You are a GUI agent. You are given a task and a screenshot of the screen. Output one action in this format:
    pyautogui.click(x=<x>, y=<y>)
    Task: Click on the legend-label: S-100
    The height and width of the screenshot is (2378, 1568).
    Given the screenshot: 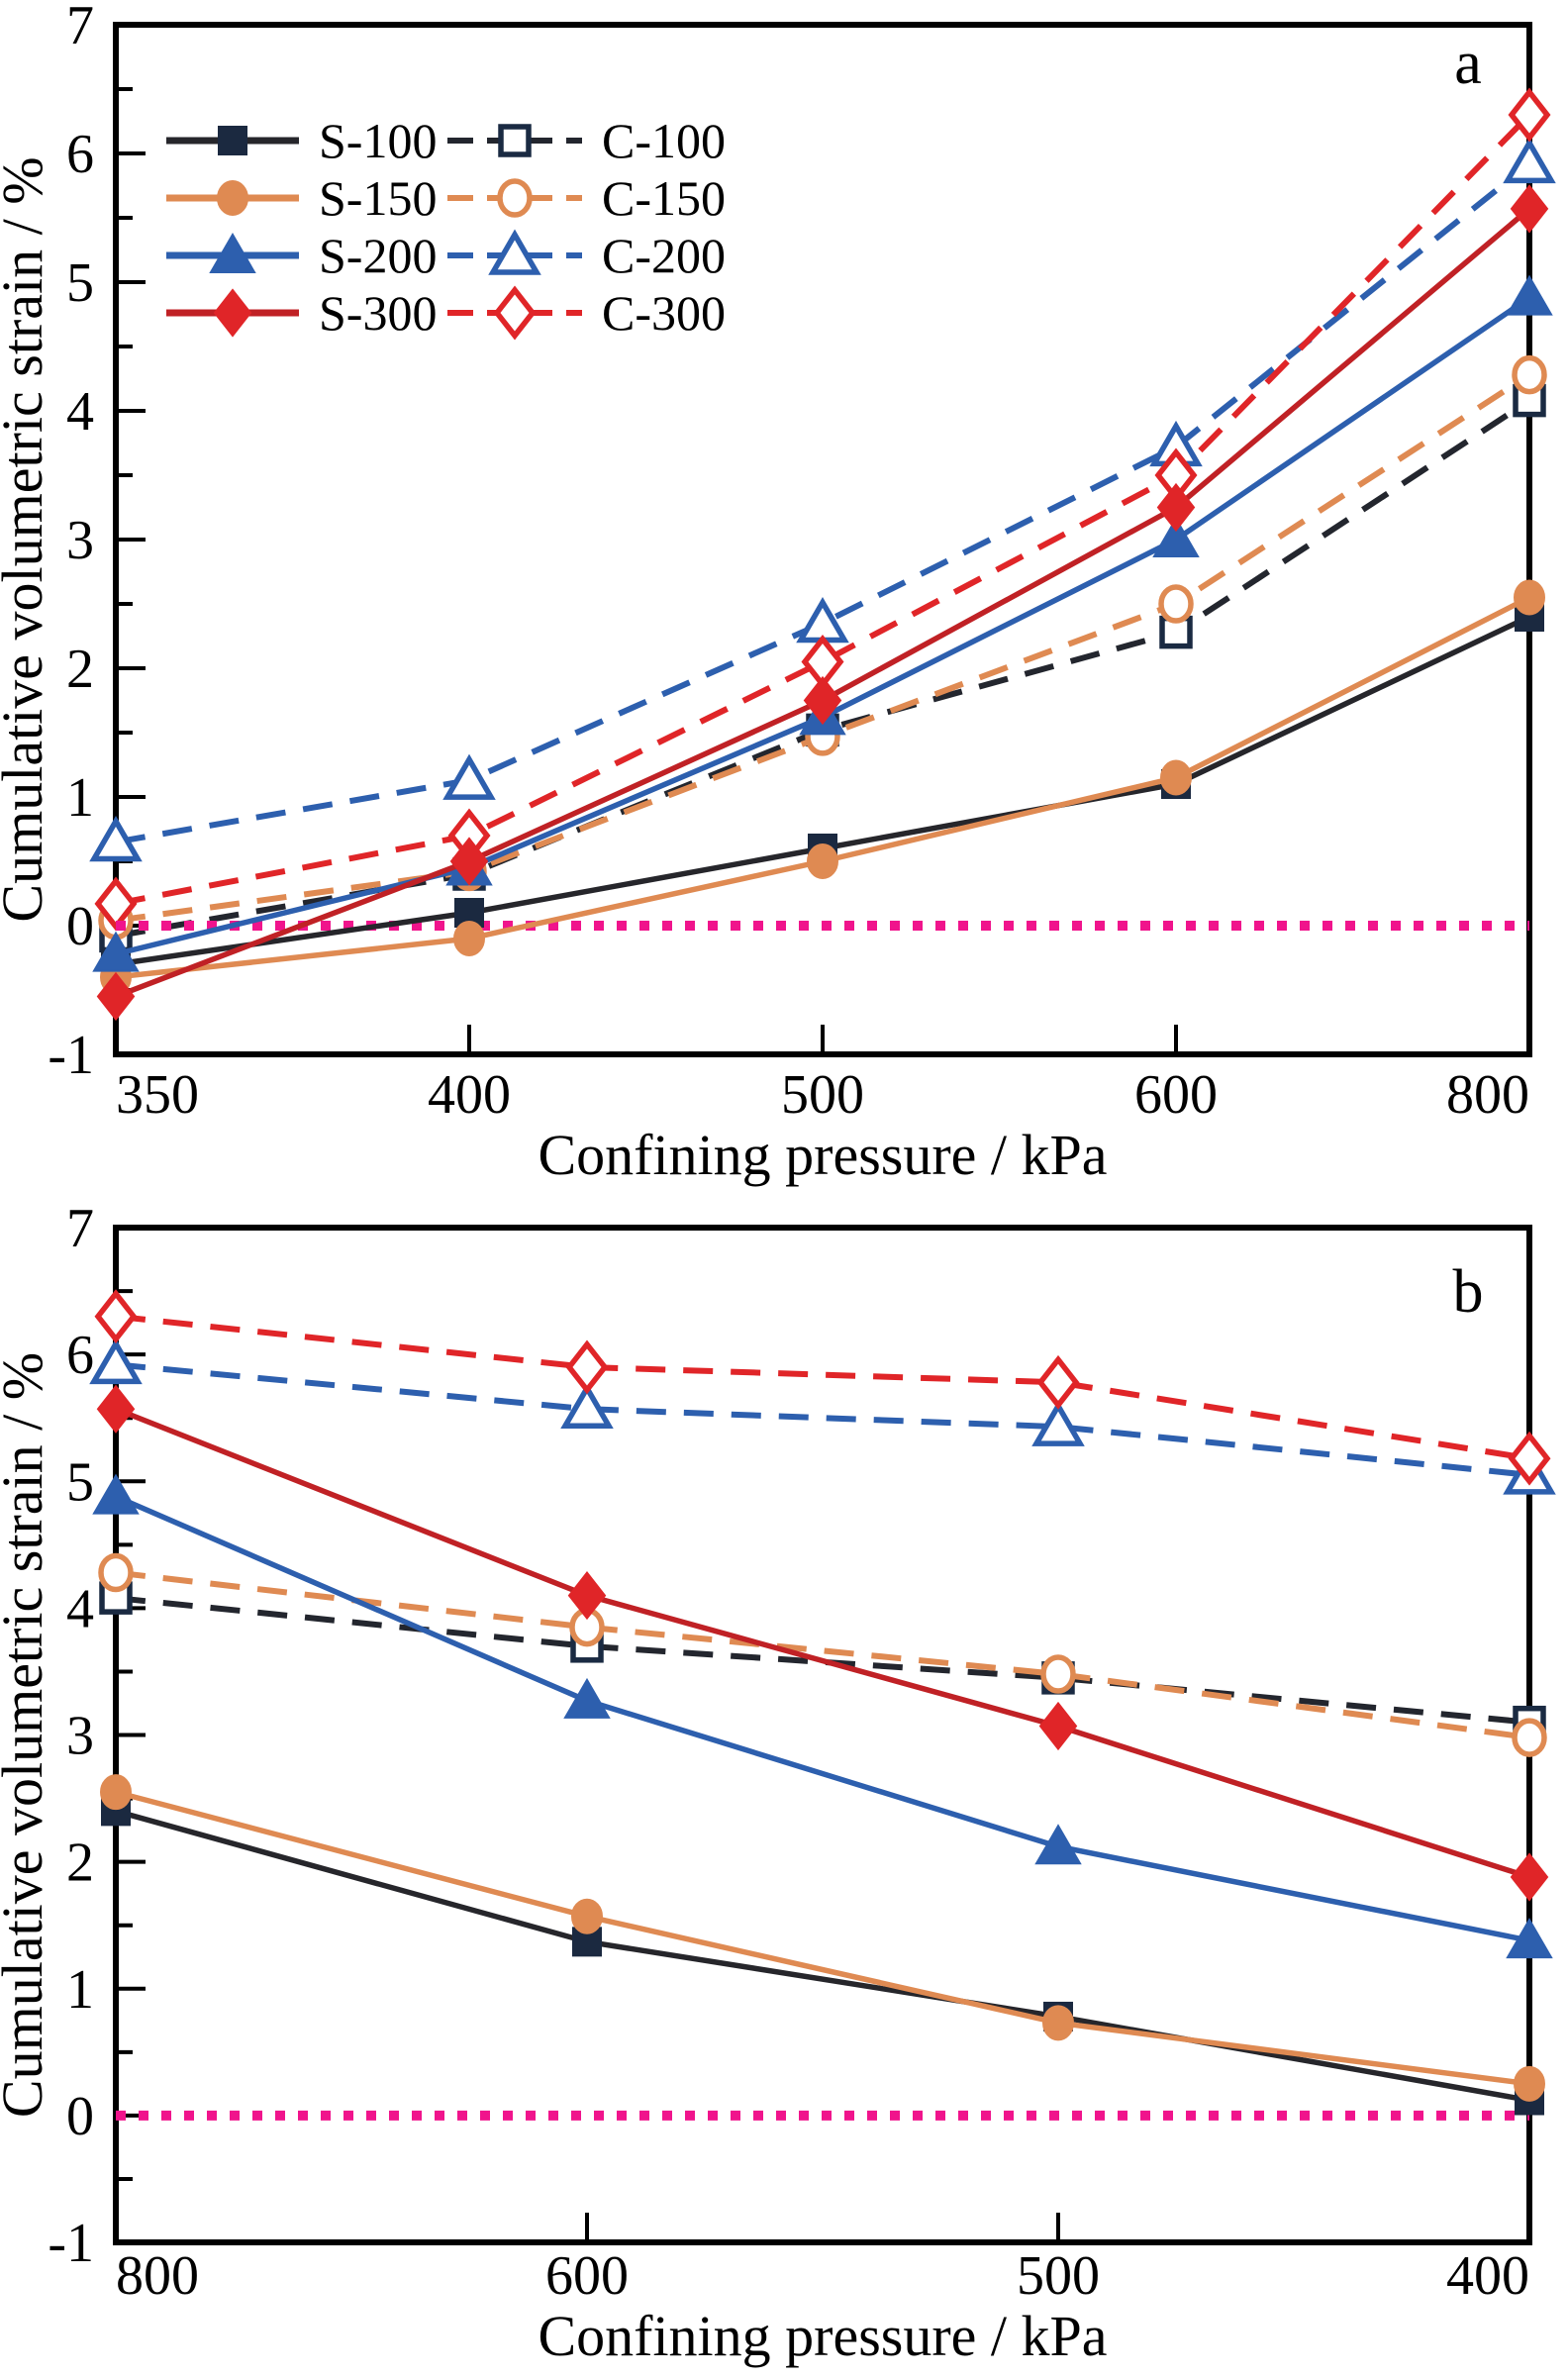 What is the action you would take?
    pyautogui.click(x=378, y=140)
    